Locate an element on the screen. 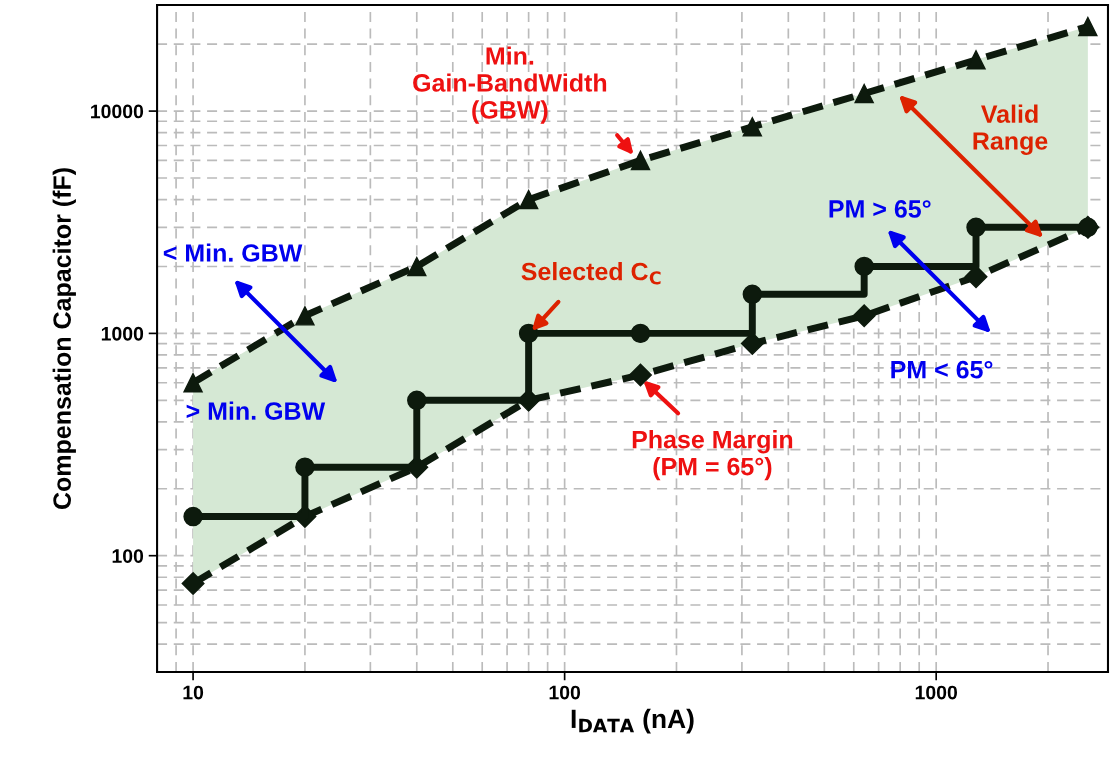  annotation: Valid Range is located at coordinates (1010, 129).